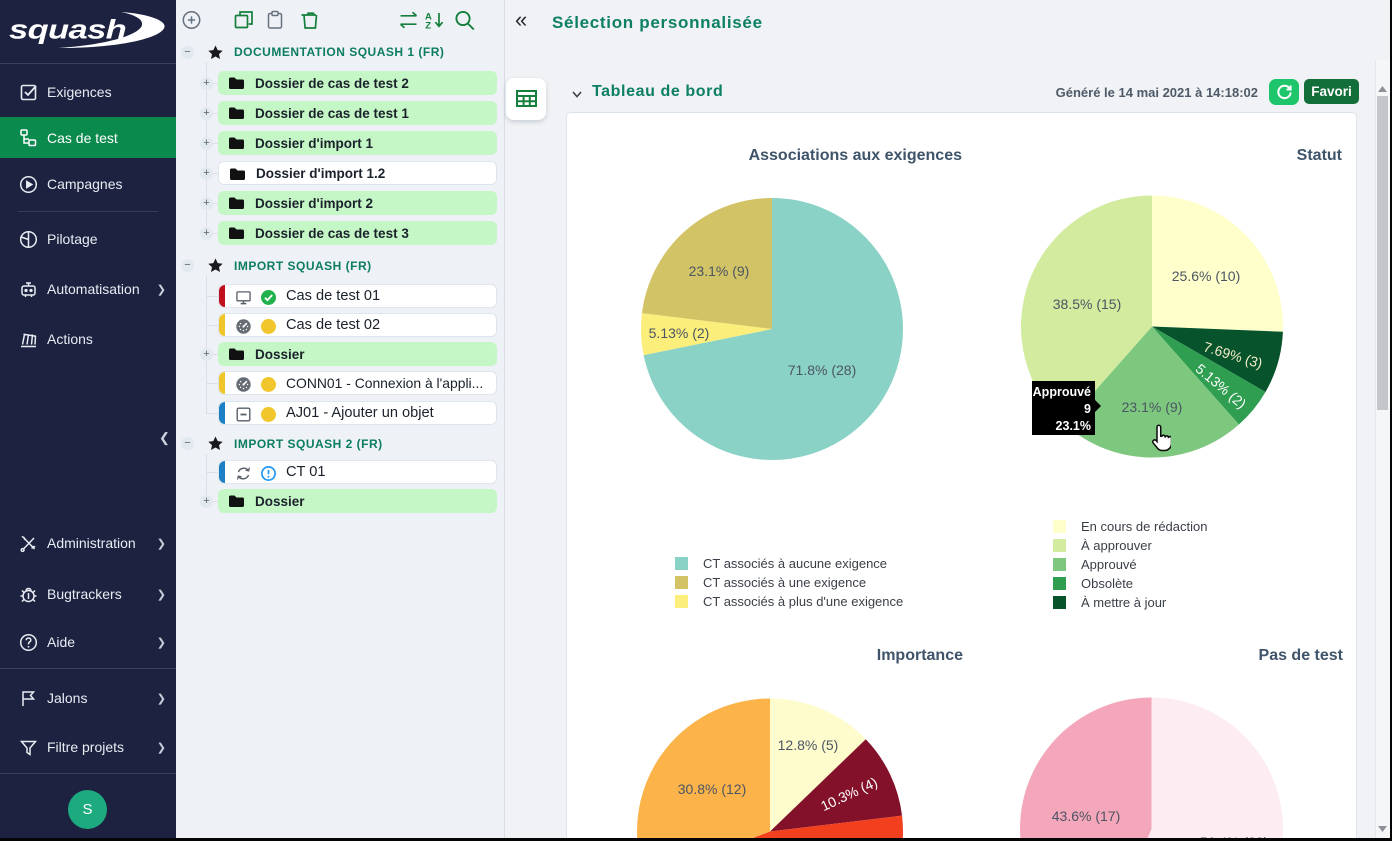 The image size is (1392, 841). Describe the element at coordinates (428, 26) in the screenshot. I see `svg-text: Z` at that location.